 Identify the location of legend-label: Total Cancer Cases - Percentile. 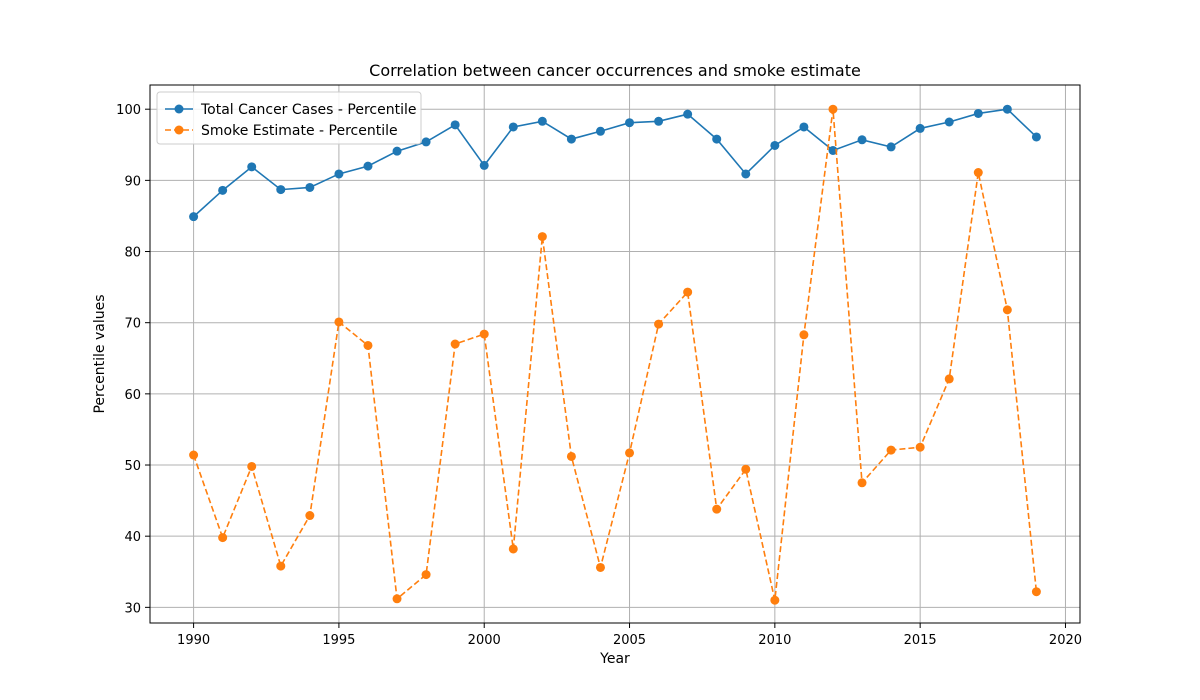
(308, 110).